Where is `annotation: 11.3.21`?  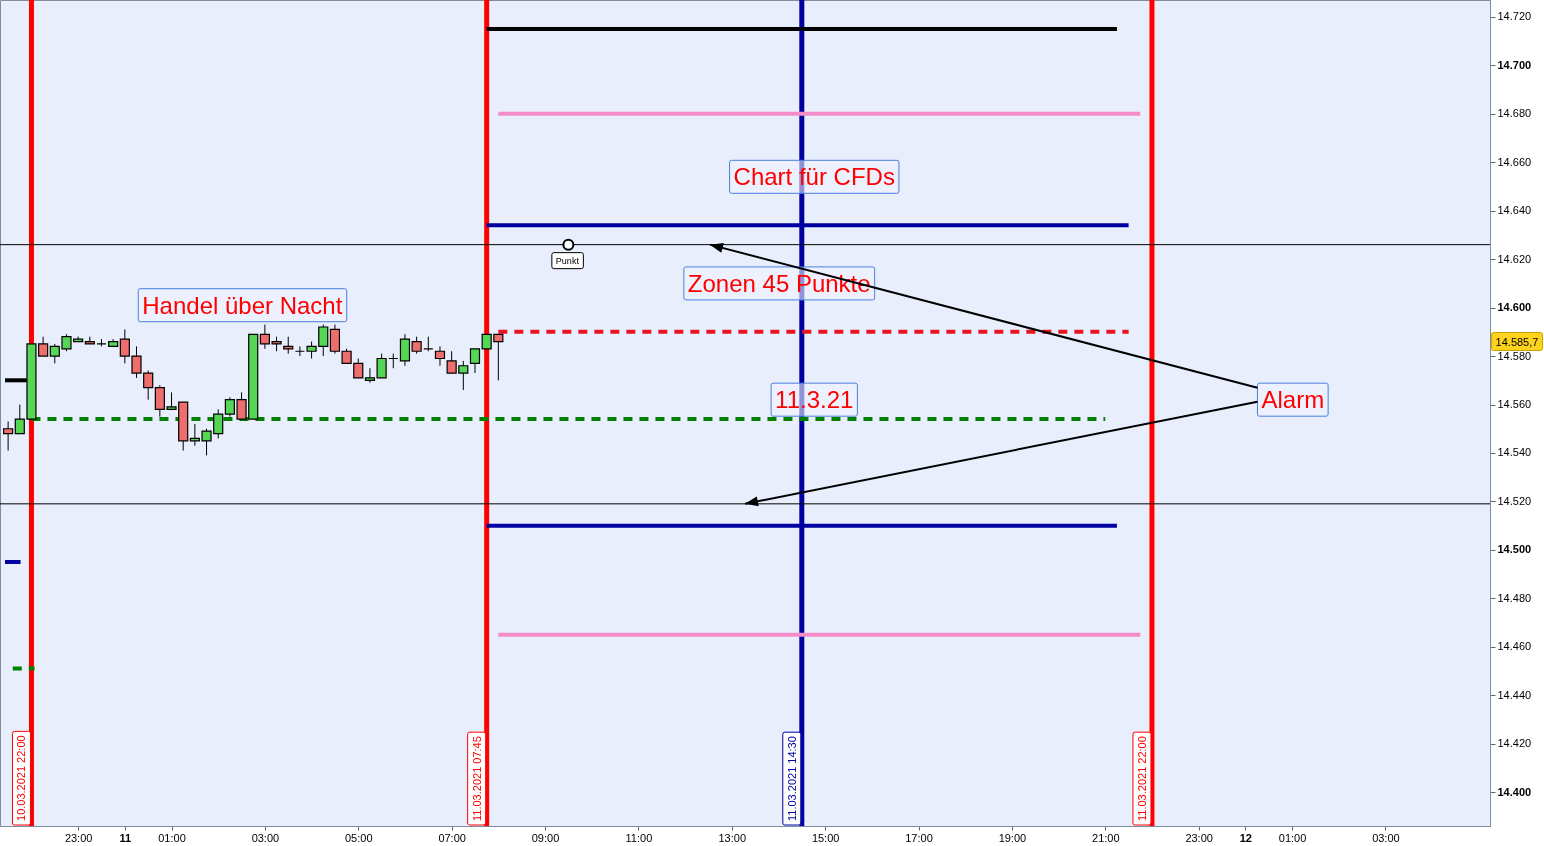 annotation: 11.3.21 is located at coordinates (814, 400).